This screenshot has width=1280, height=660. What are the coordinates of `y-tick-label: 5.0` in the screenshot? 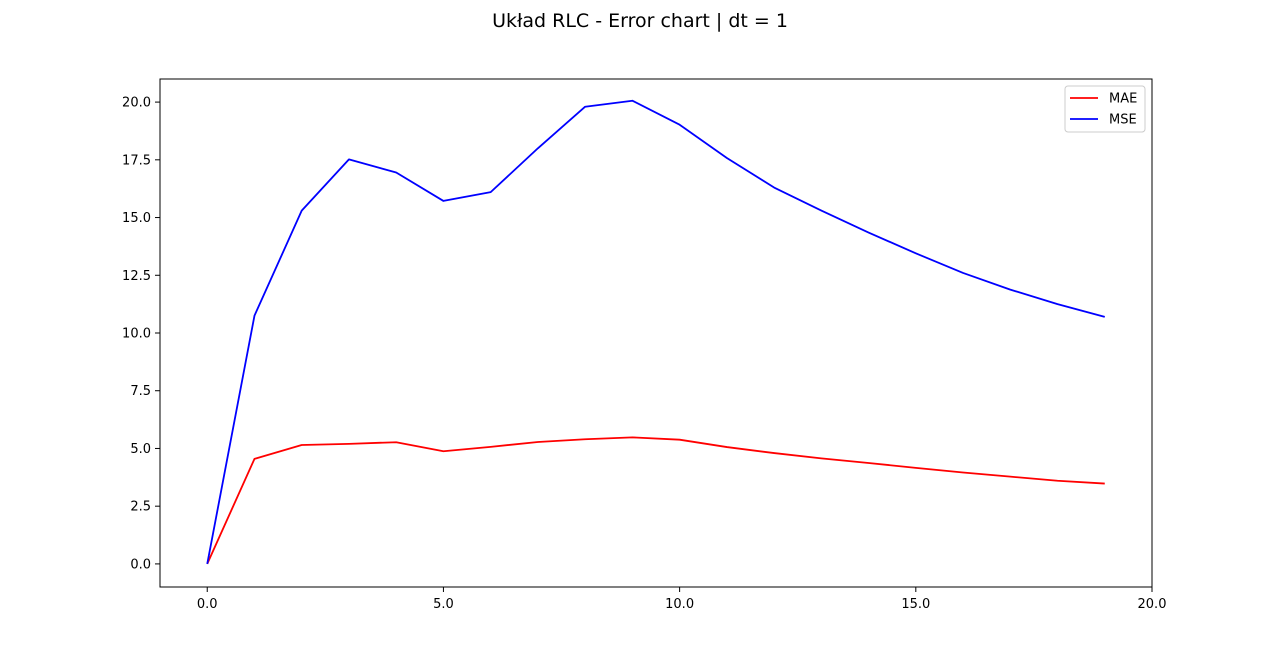 It's located at (140, 449).